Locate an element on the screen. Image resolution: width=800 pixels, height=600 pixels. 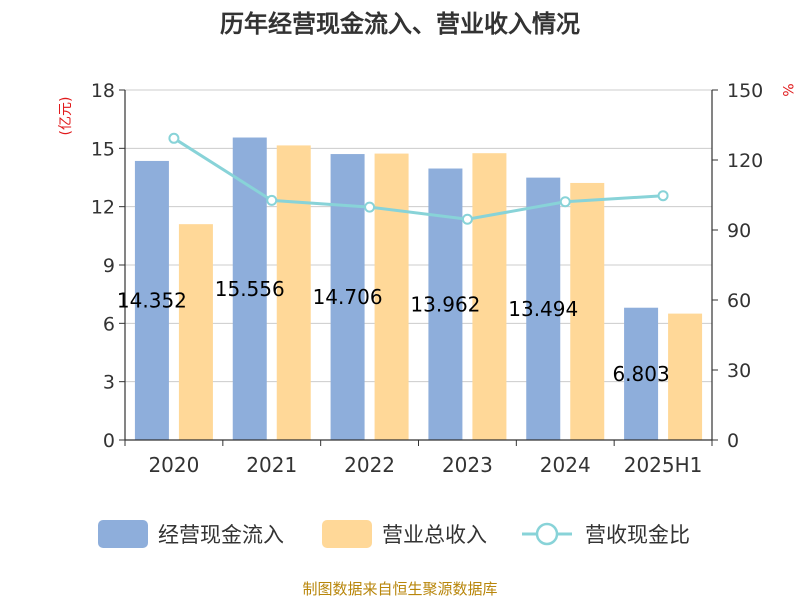
left-tick-label: 15 is located at coordinates (103, 149).